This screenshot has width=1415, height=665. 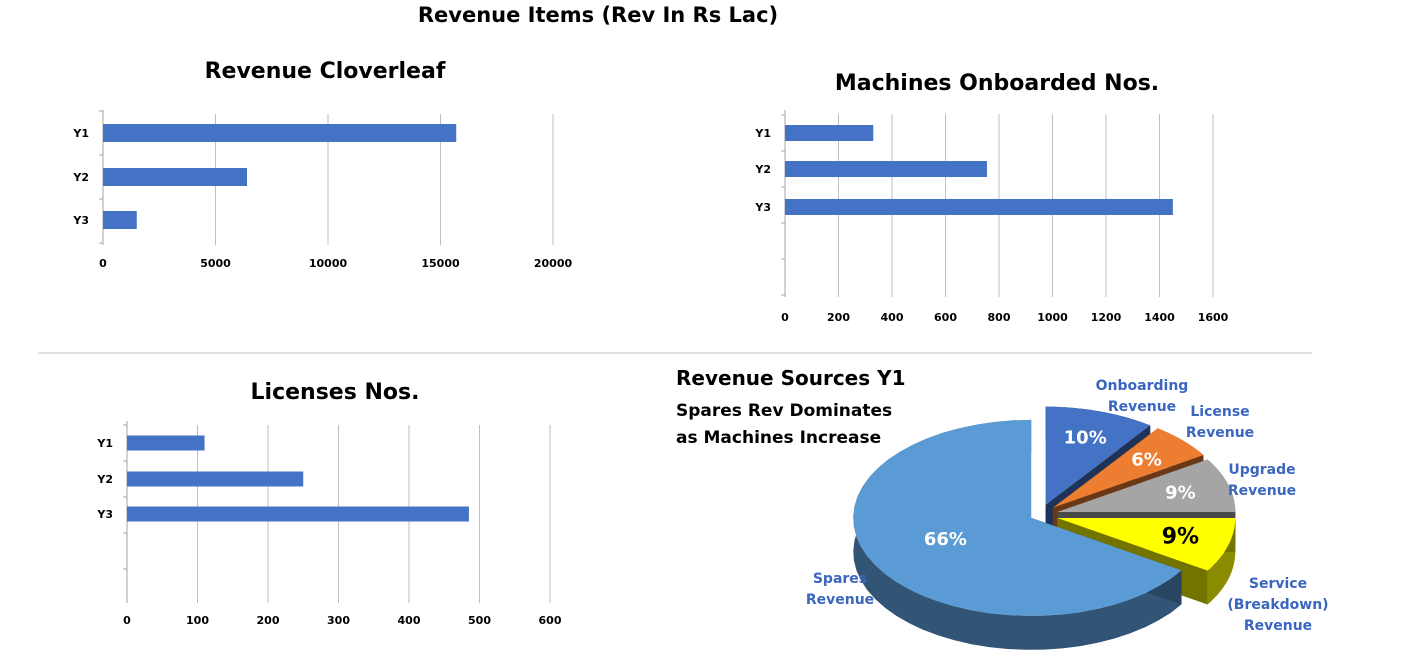 What do you see at coordinates (1098, 455) in the screenshot?
I see `slice-onboarding-revenue` at bounding box center [1098, 455].